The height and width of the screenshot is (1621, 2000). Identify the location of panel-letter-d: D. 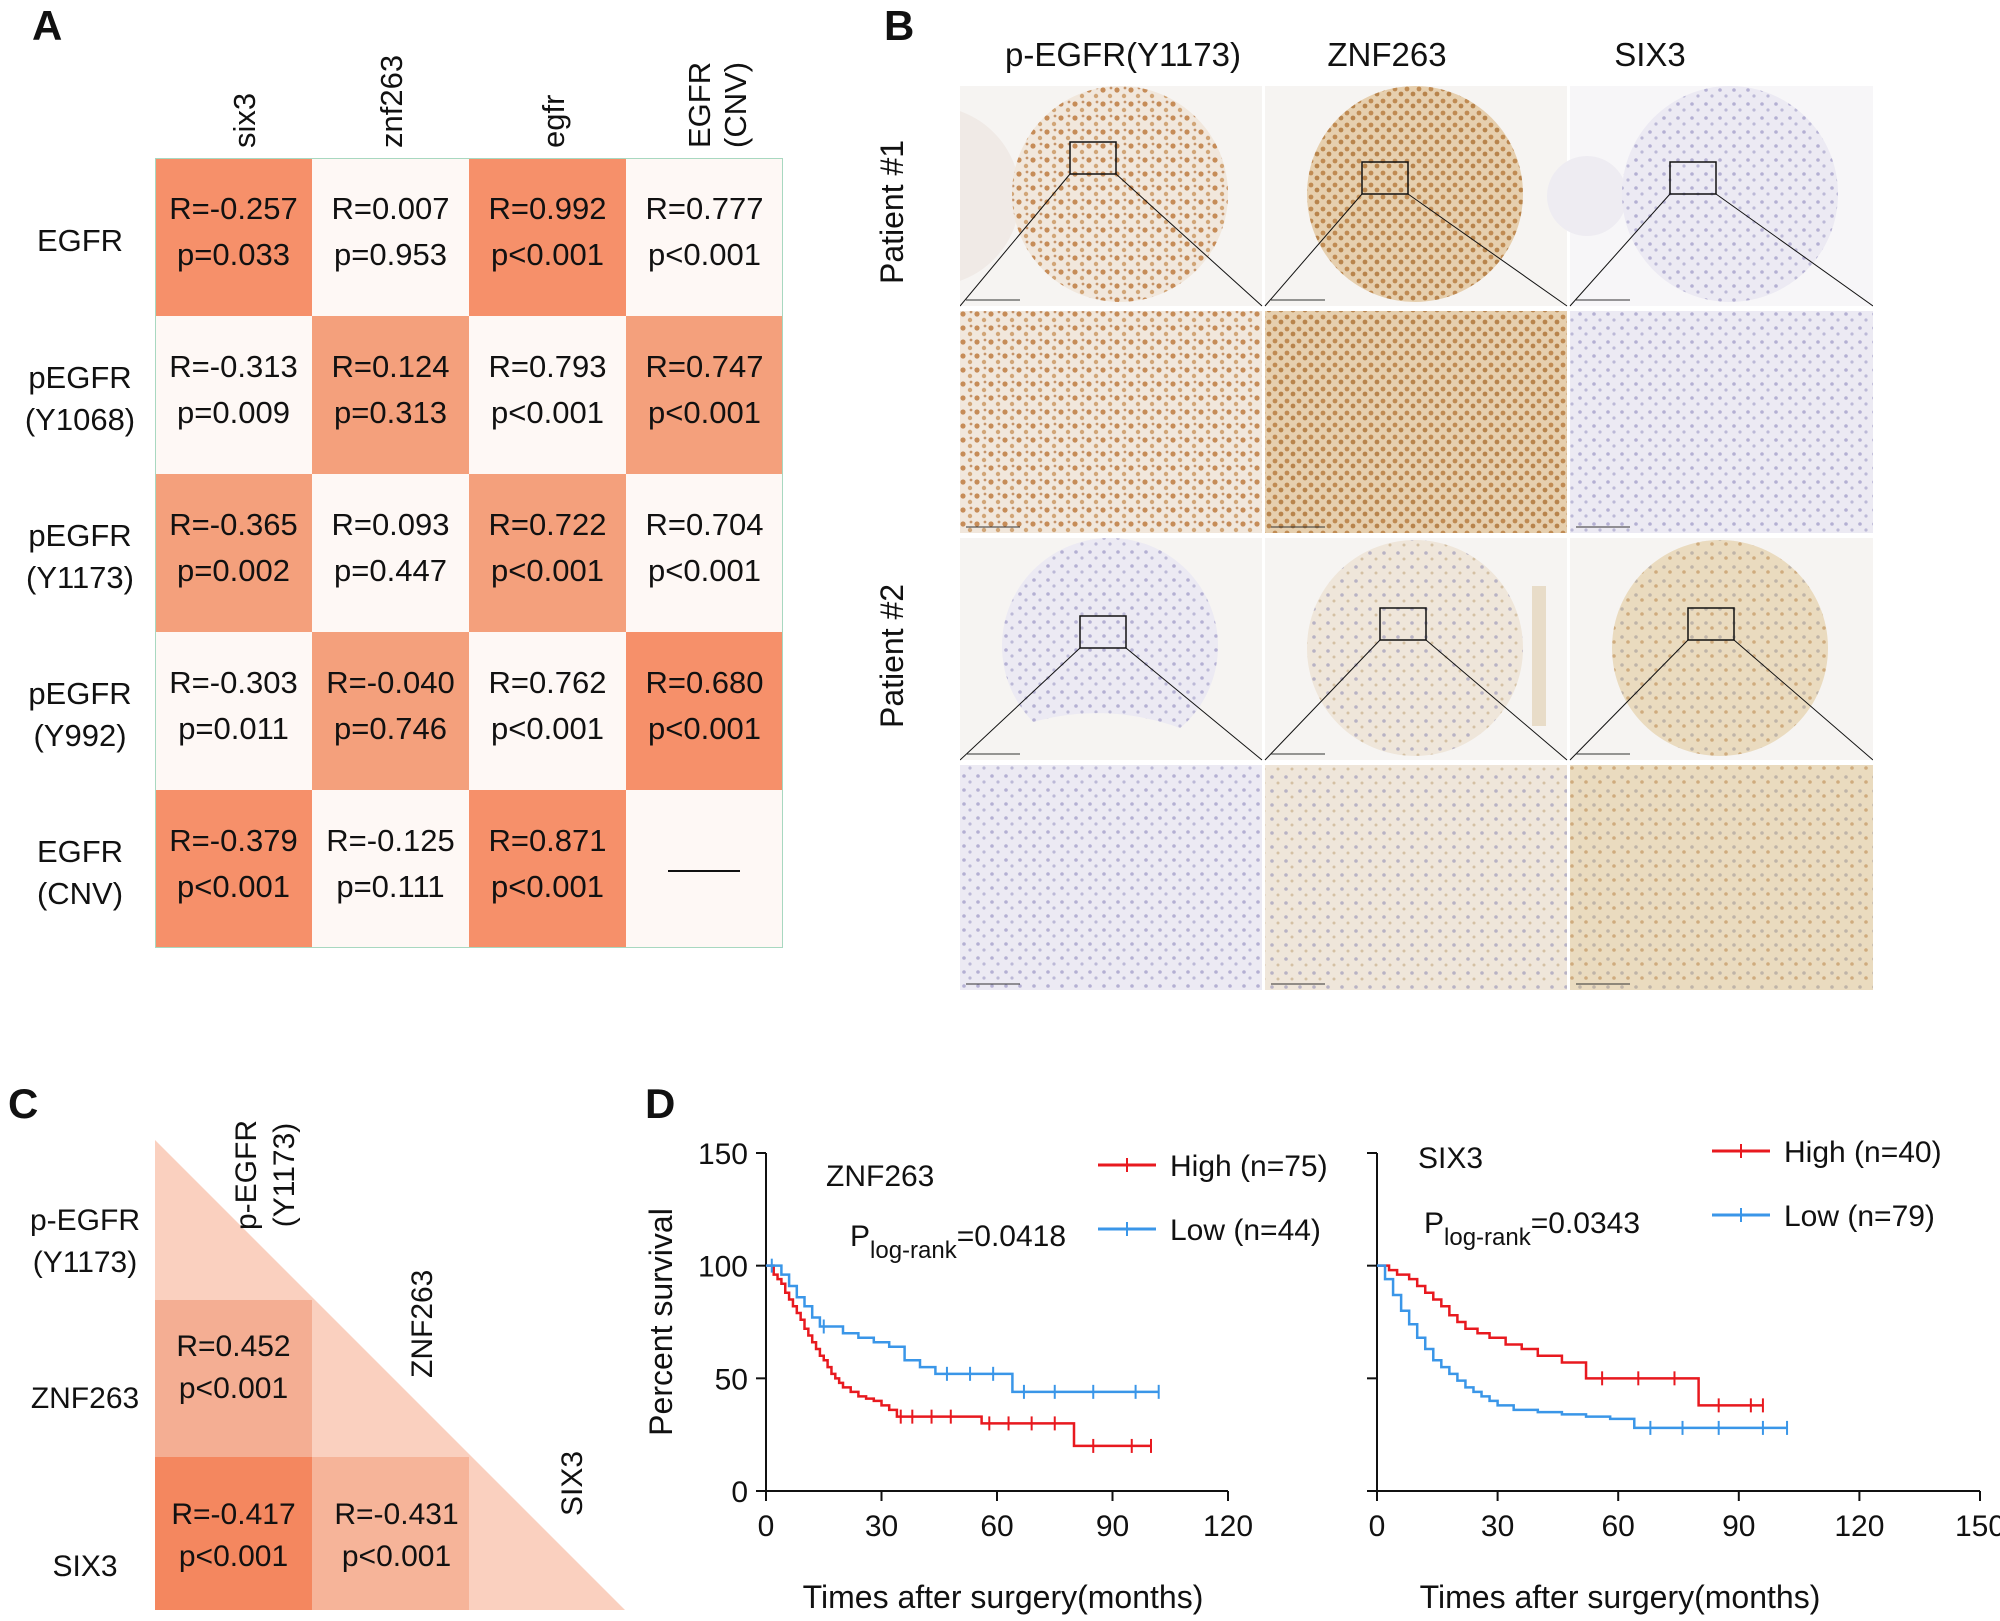
(660, 1103).